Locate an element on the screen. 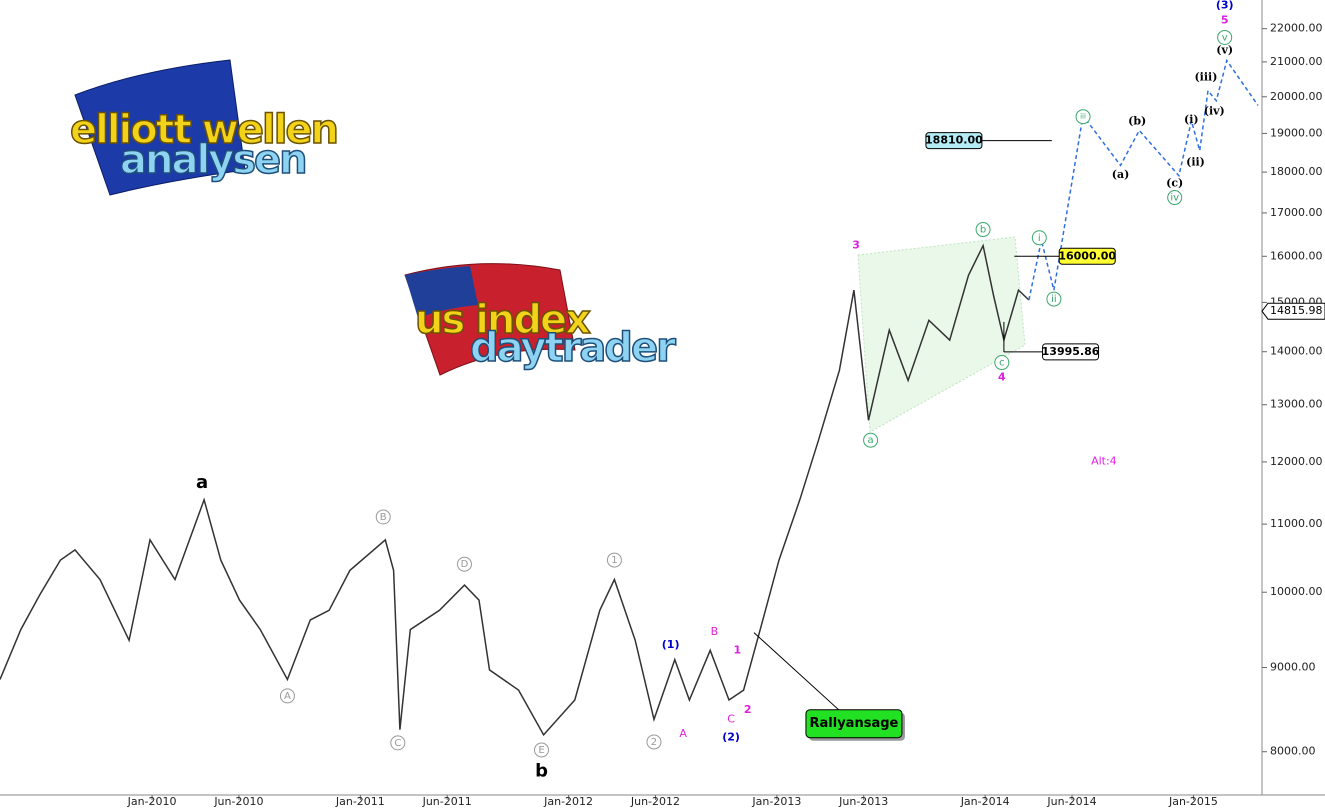  level-label: 18810.00 is located at coordinates (954, 140).